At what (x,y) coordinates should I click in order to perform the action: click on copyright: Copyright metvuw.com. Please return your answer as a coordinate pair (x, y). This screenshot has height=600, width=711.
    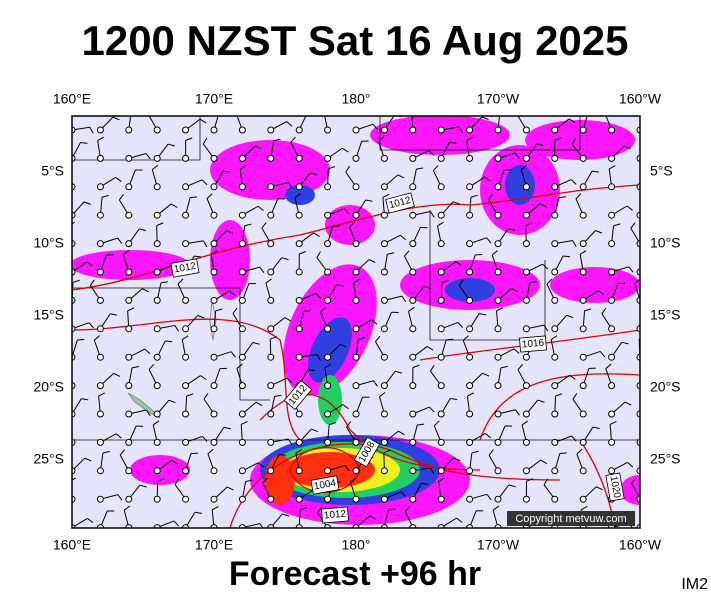
    Looking at the image, I should click on (570, 519).